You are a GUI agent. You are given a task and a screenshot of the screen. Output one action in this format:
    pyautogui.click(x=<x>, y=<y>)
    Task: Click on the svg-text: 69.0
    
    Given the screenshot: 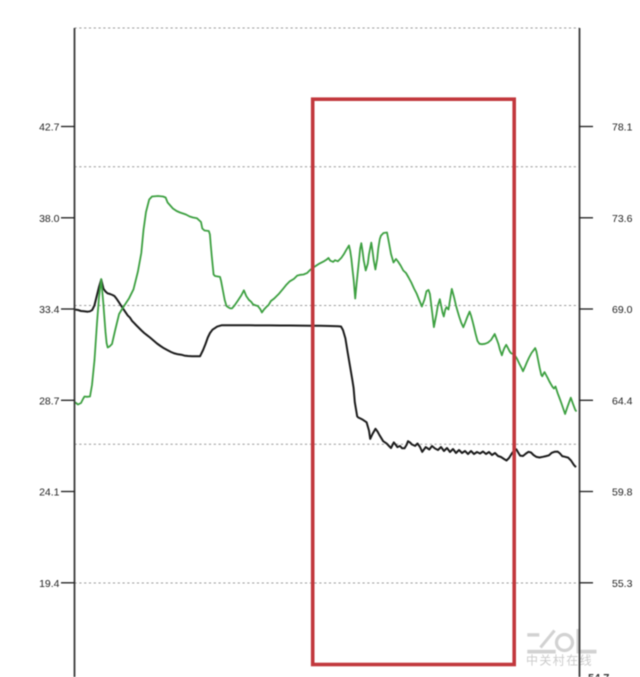 What is the action you would take?
    pyautogui.click(x=622, y=310)
    